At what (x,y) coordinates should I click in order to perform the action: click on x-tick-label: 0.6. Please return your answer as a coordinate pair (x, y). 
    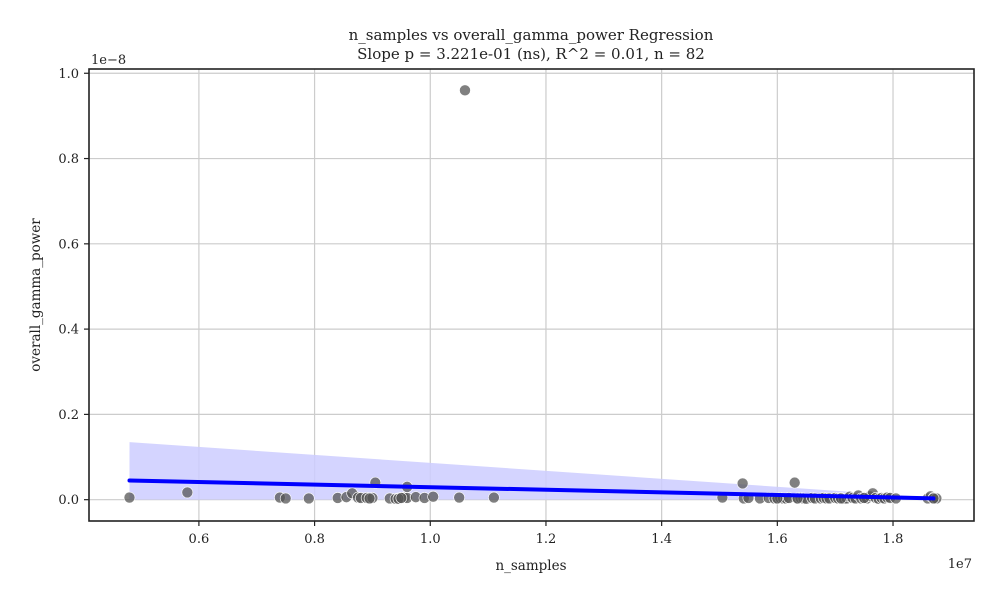
    Looking at the image, I should click on (199, 539).